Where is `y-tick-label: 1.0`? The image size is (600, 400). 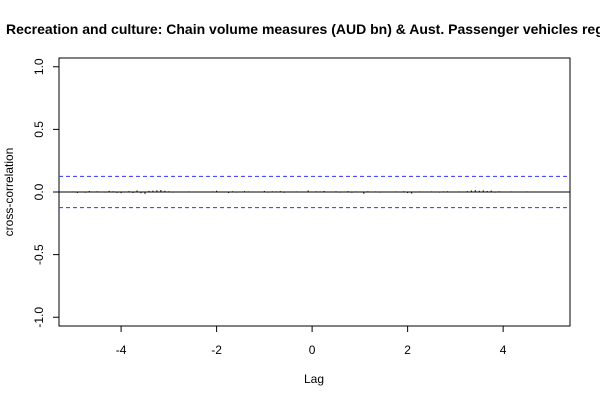 y-tick-label: 1.0 is located at coordinates (39, 66).